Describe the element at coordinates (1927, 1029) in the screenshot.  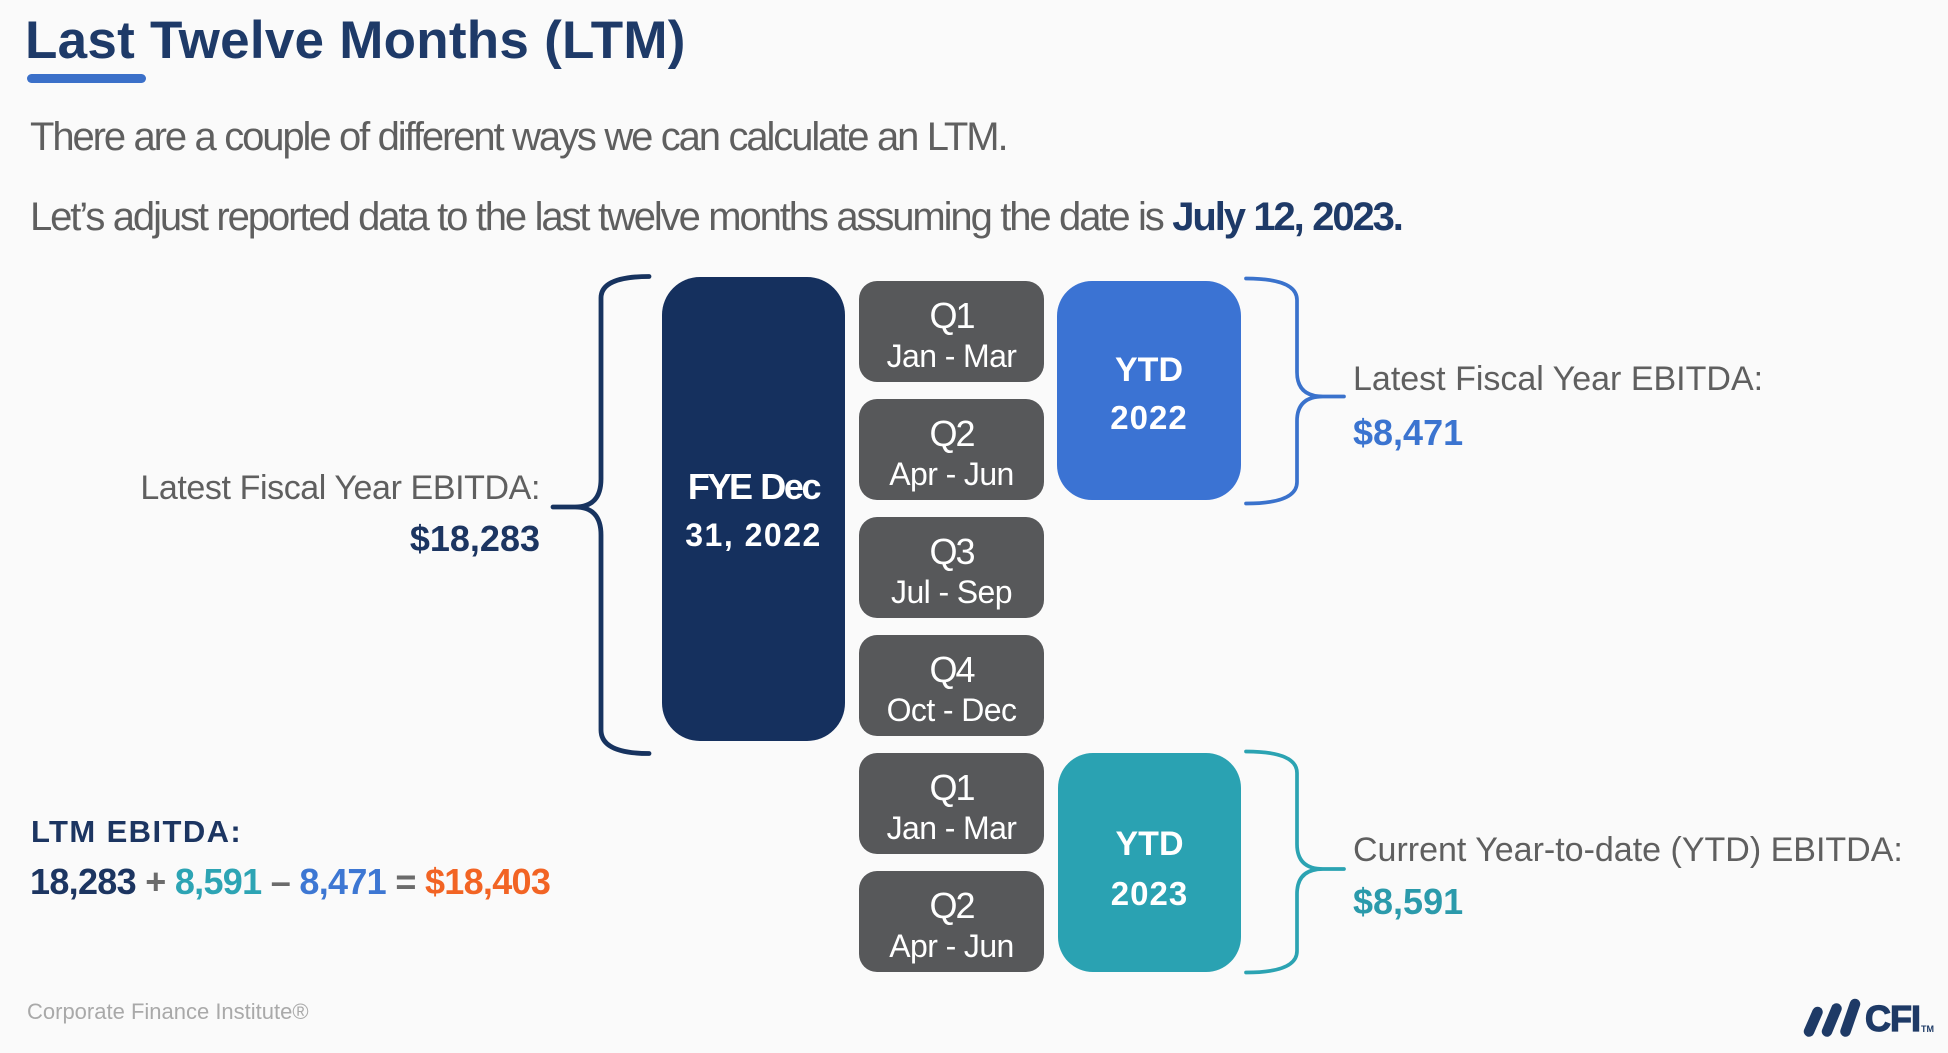
I see `svg-text: TM` at that location.